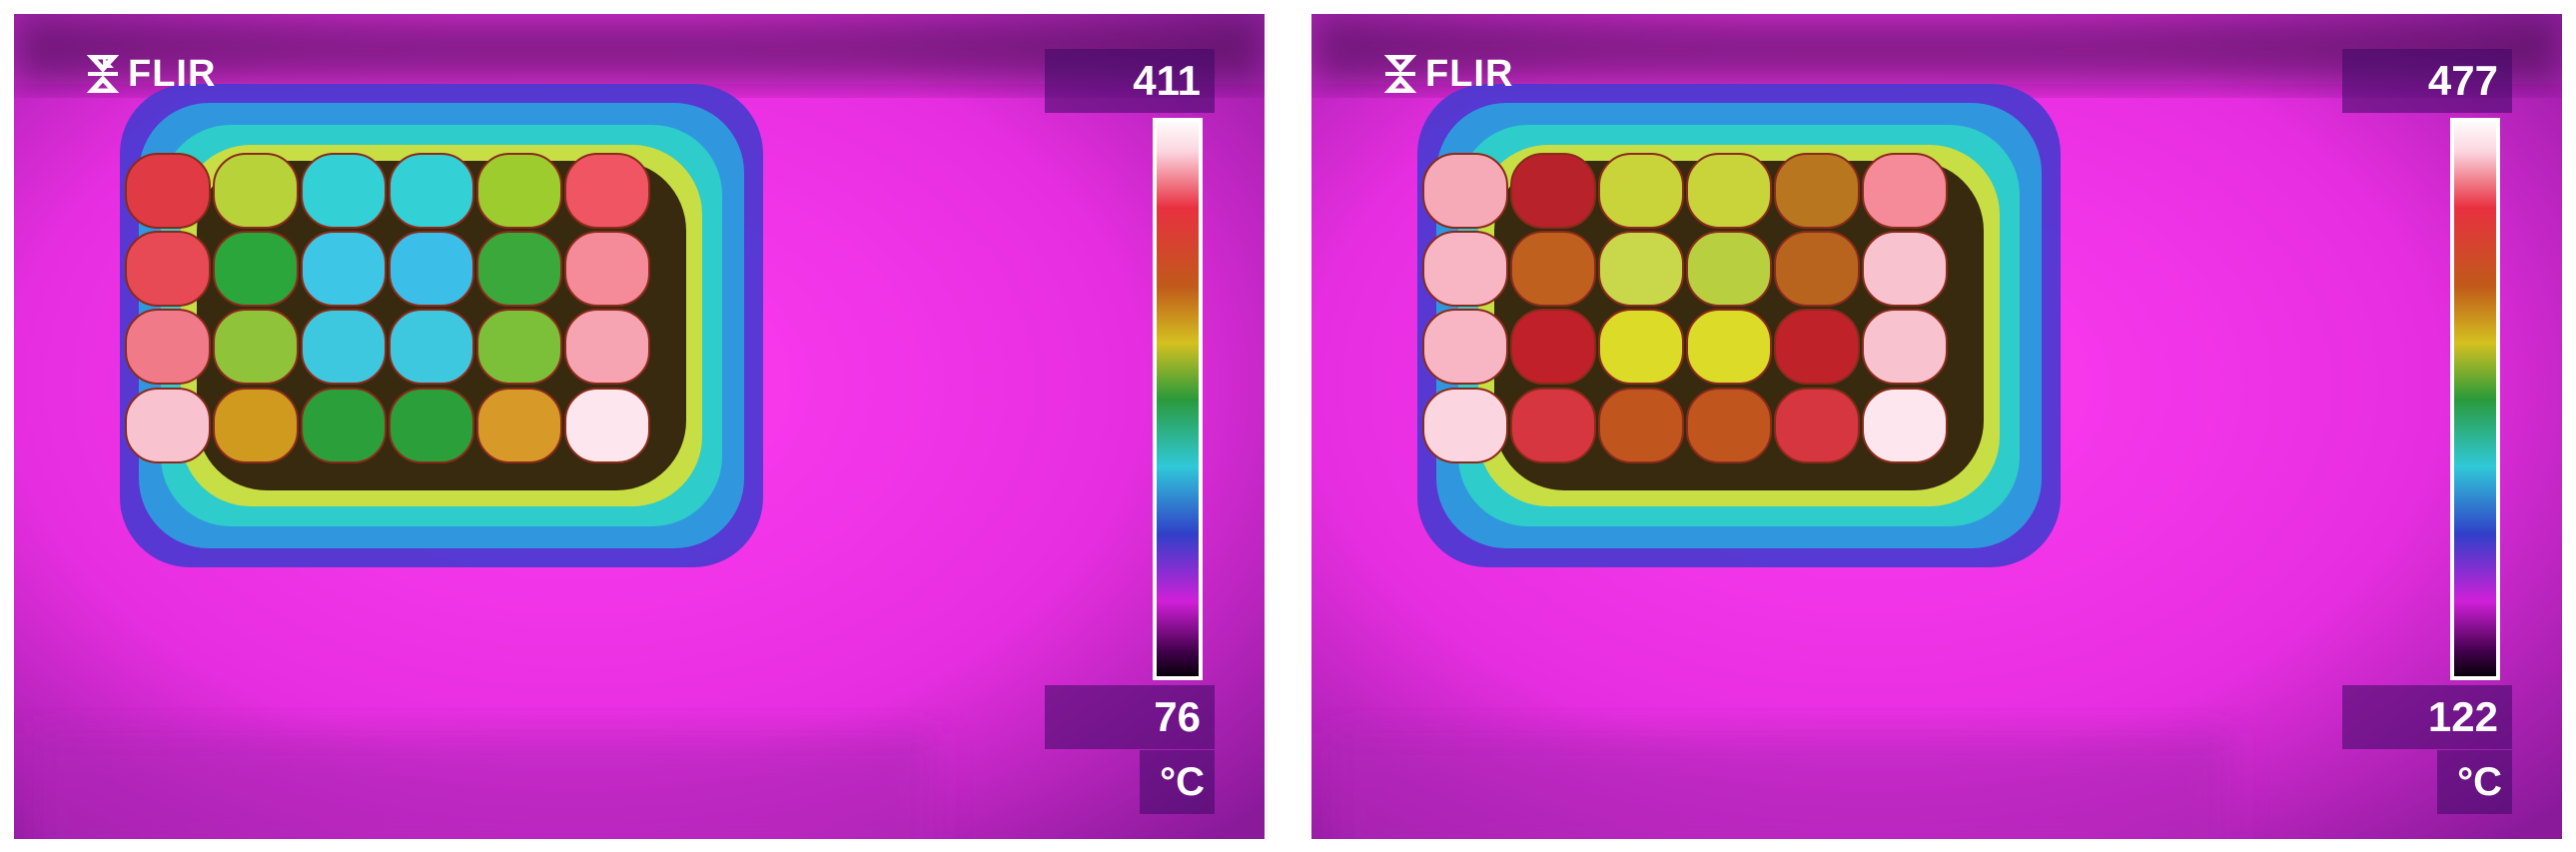 Image resolution: width=2576 pixels, height=852 pixels. I want to click on scale-min-value: 76, so click(1178, 716).